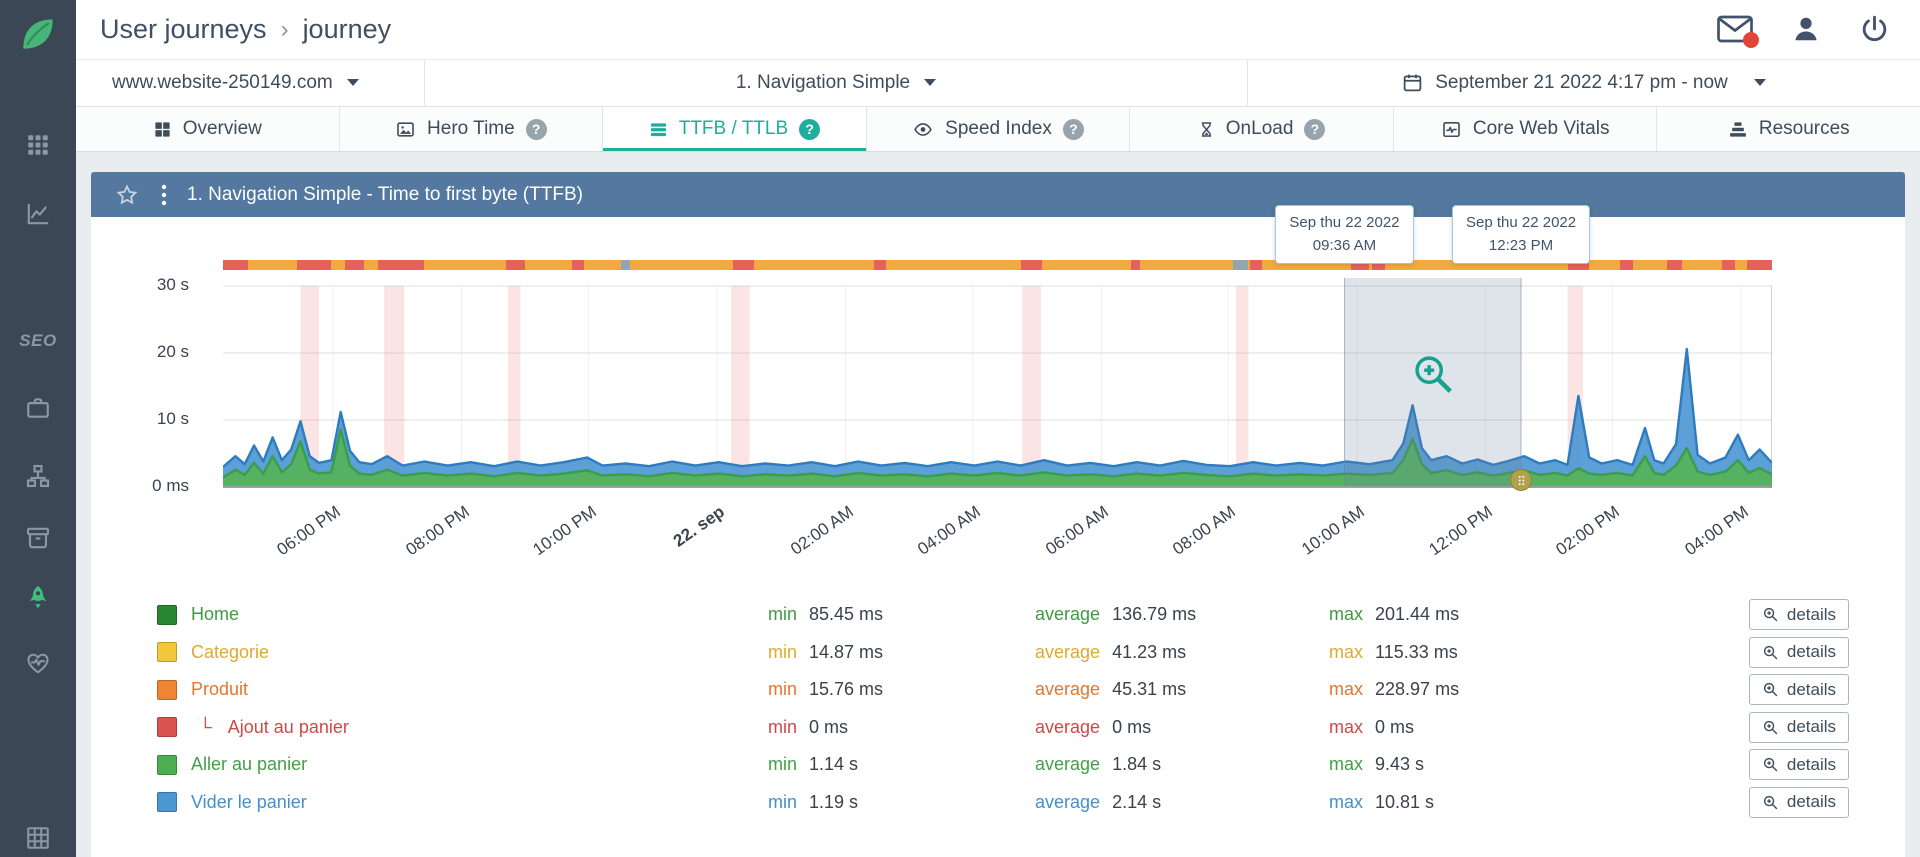  I want to click on tooltip-time: 12:23 PM, so click(1521, 245).